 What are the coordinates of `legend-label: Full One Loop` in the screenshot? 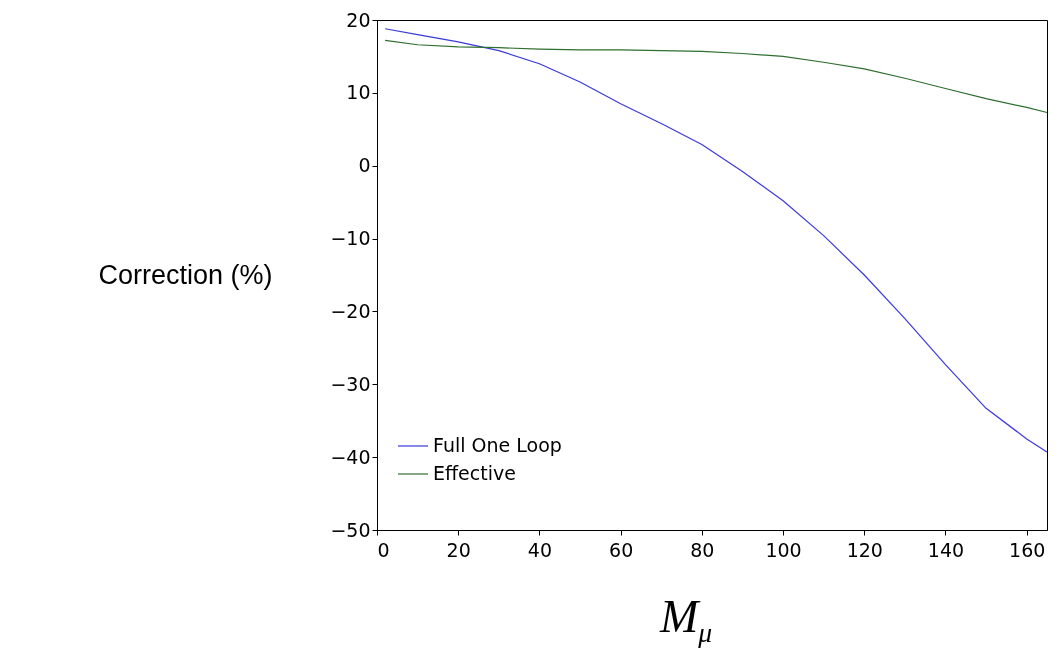 It's located at (497, 445).